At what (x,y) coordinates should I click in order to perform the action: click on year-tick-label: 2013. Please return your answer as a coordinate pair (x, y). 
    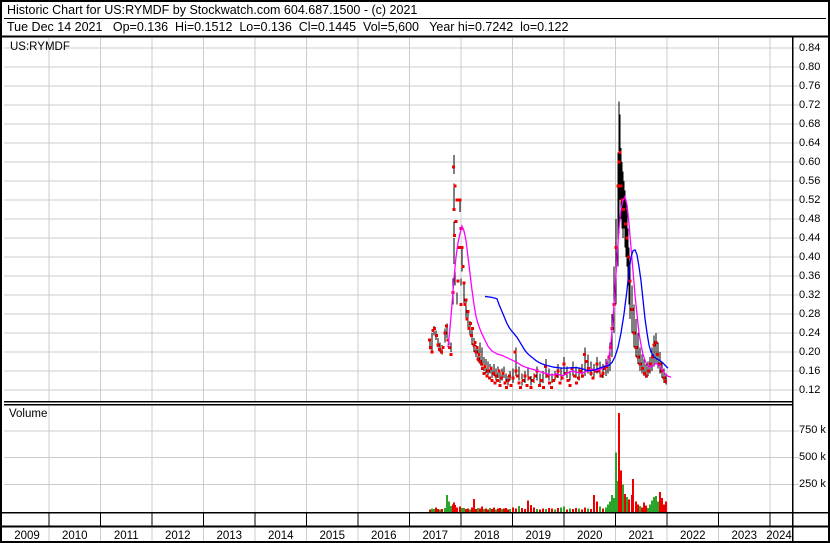
    Looking at the image, I should click on (229, 536).